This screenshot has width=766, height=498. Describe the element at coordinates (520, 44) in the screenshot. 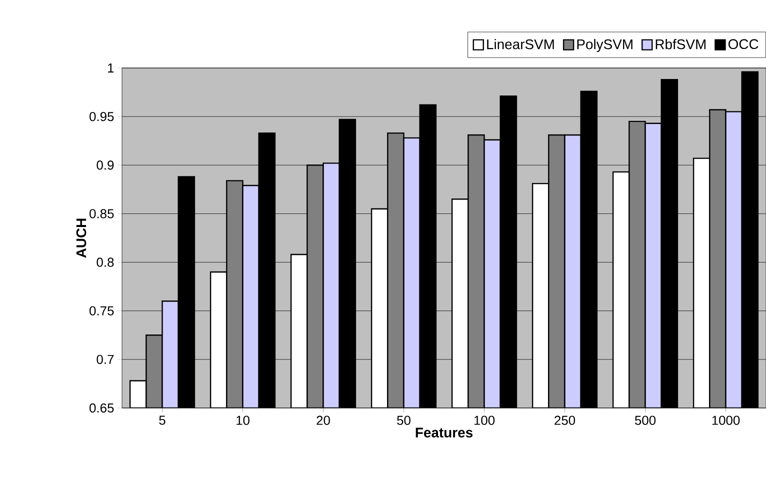

I see `legend-label: LinearSVM` at that location.